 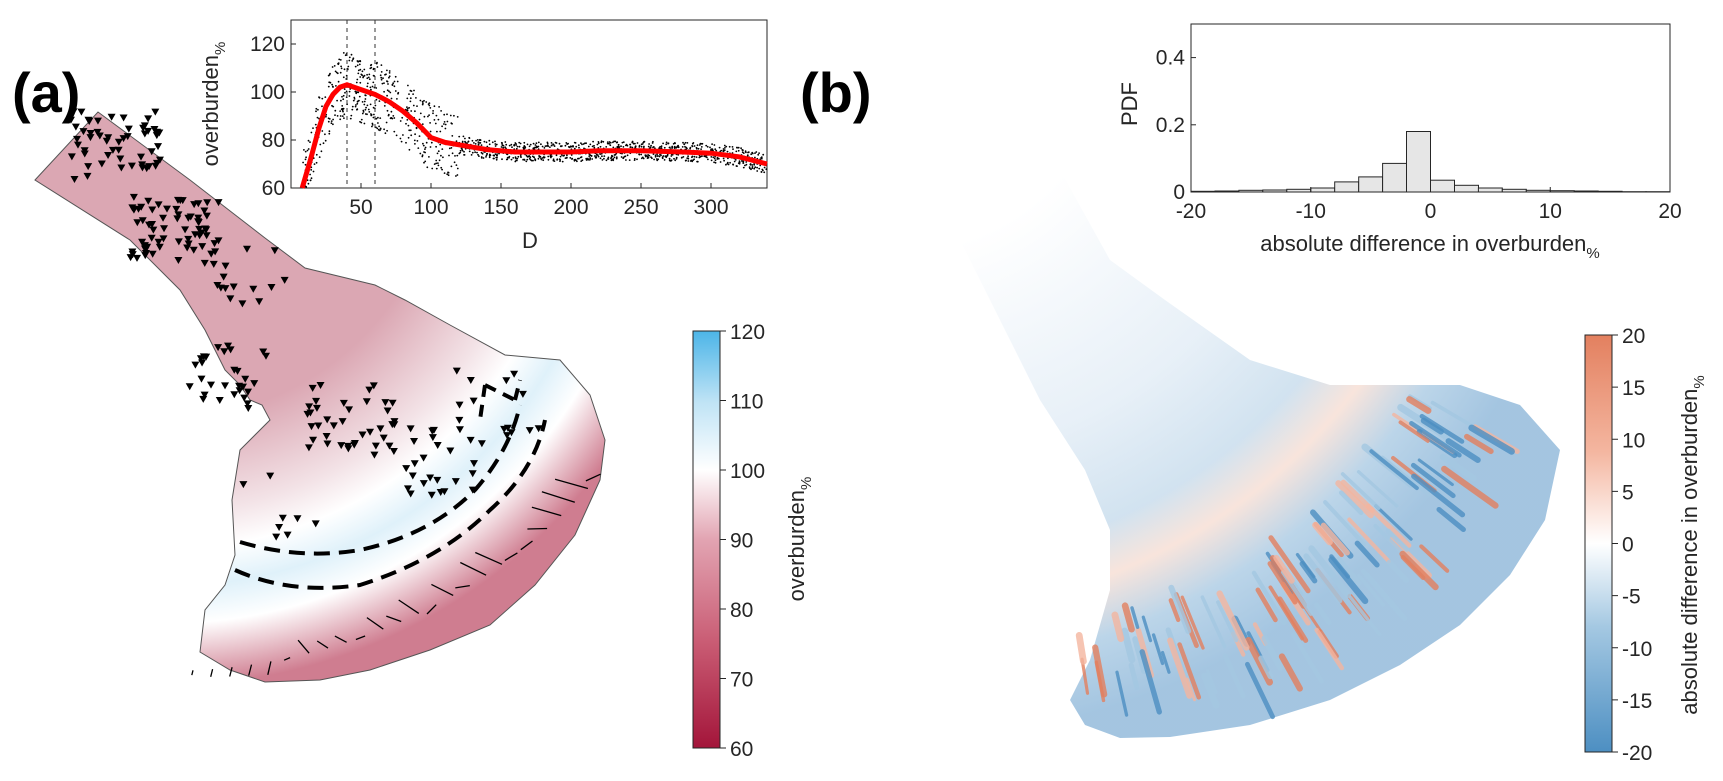 What do you see at coordinates (250, 670) in the screenshot?
I see `drainage-channel` at bounding box center [250, 670].